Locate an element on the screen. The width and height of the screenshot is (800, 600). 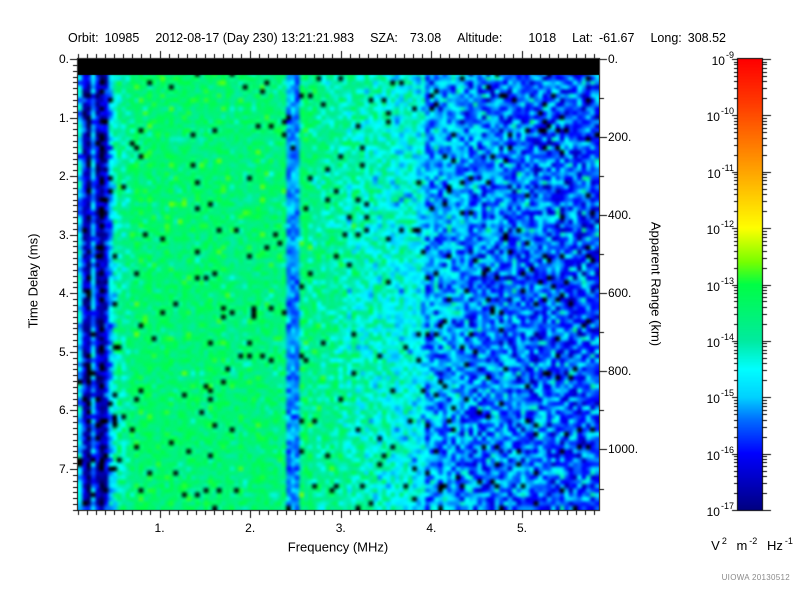
orbit-field: Orbit: 10985 is located at coordinates (103, 38).